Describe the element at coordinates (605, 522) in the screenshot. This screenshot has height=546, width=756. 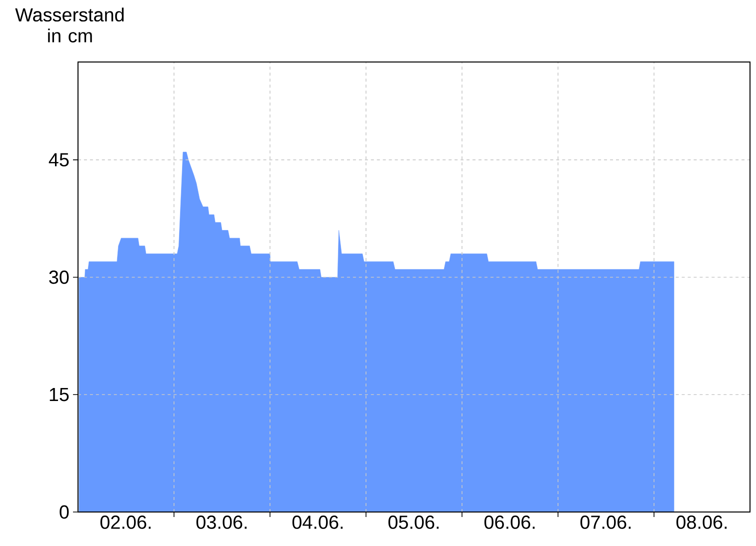
I see `x-tick-label: 07.06.` at that location.